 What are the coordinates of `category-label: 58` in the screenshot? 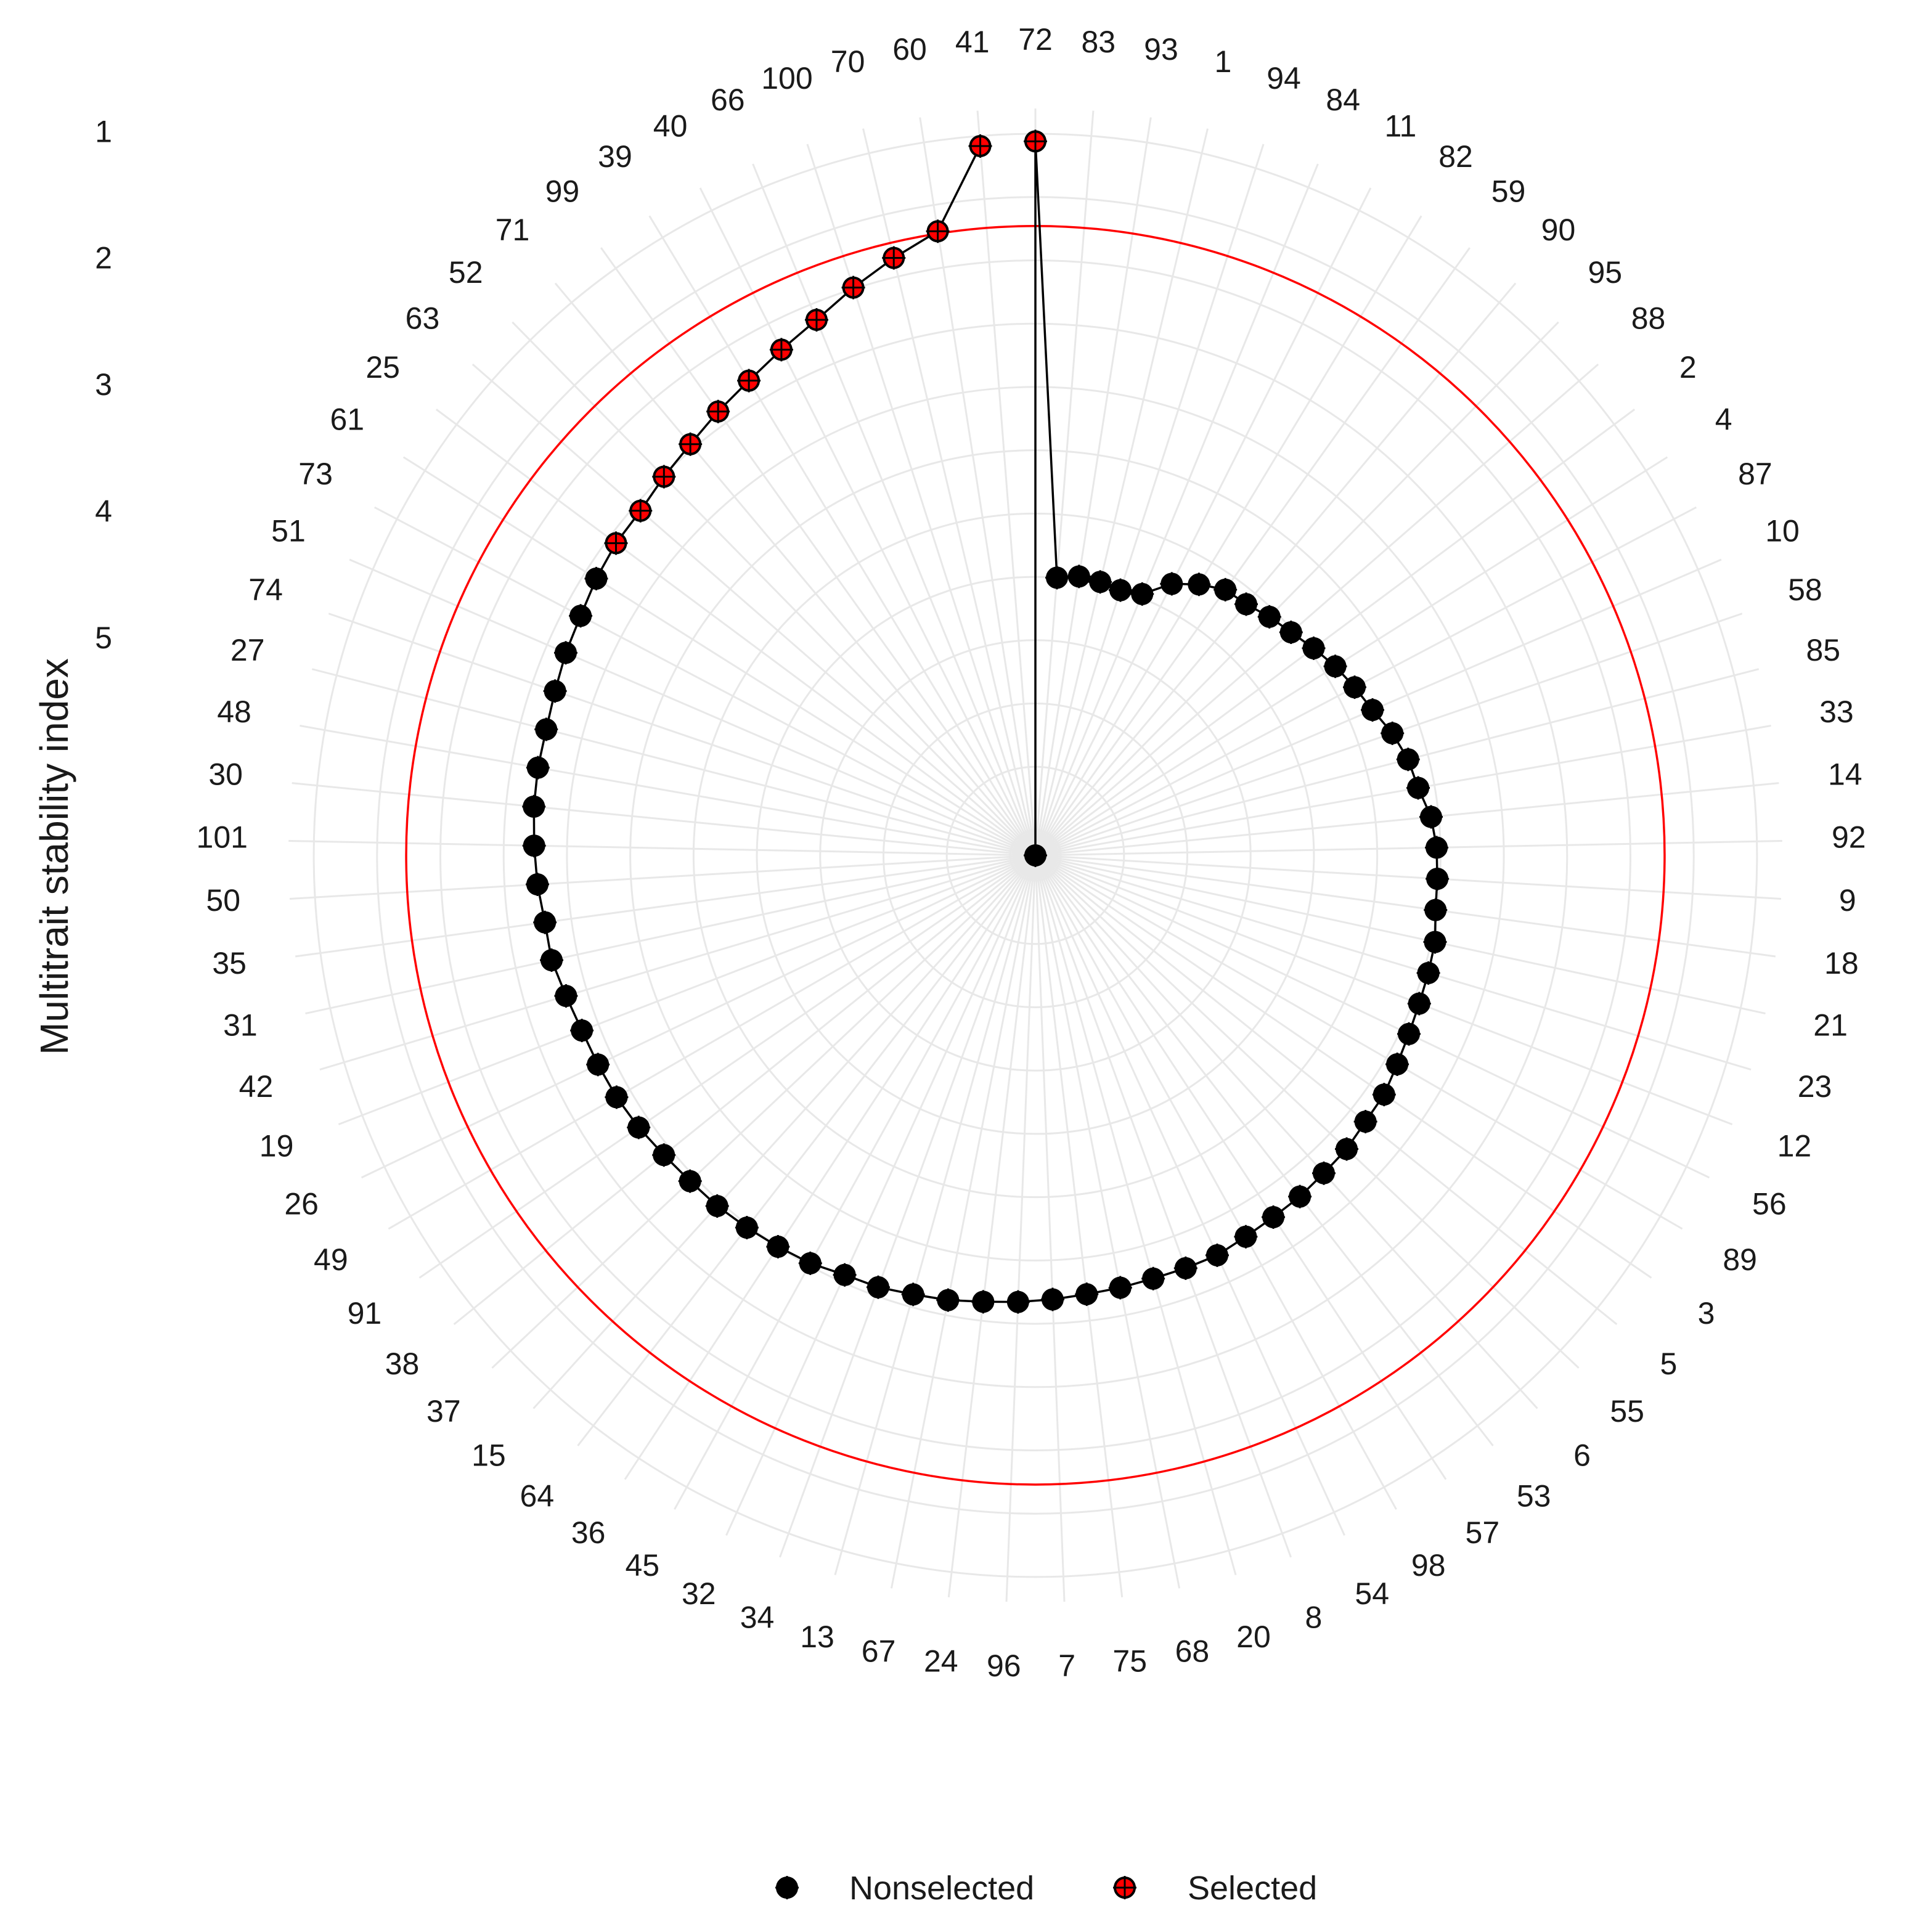 It's located at (1805, 590).